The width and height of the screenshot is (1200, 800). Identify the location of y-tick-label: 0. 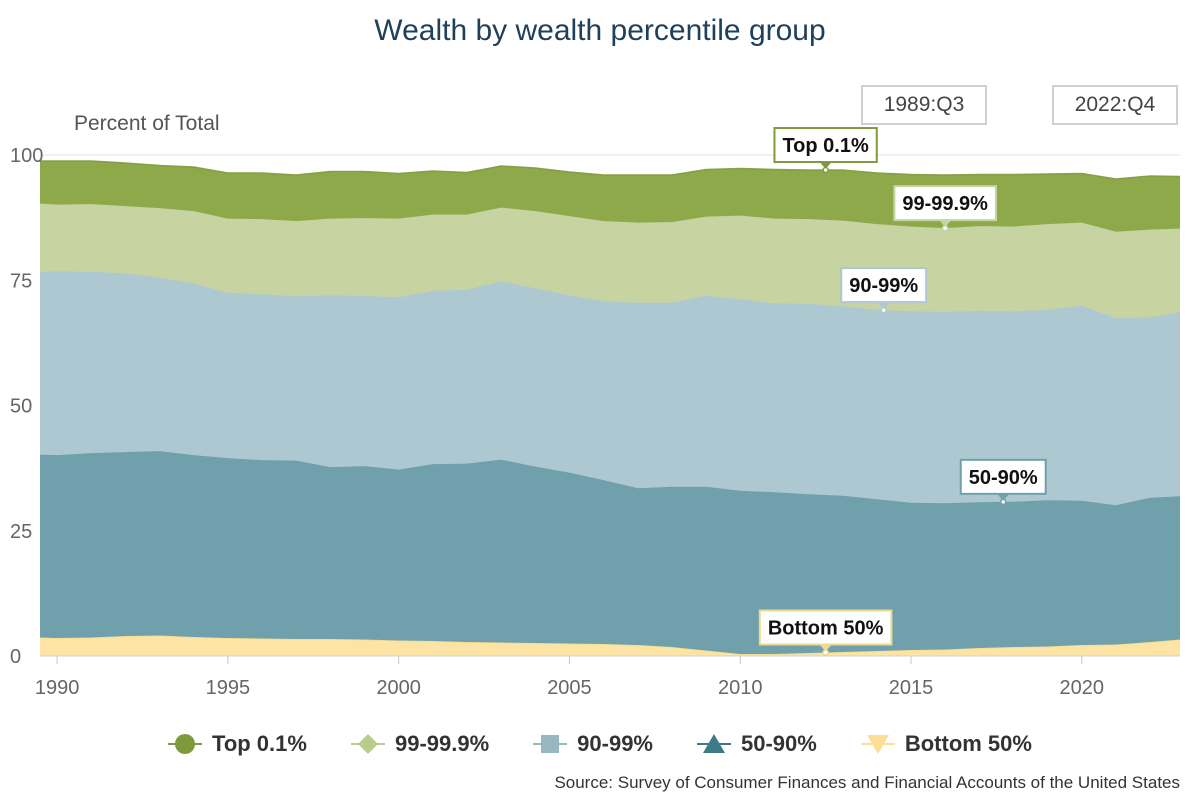
(15, 657).